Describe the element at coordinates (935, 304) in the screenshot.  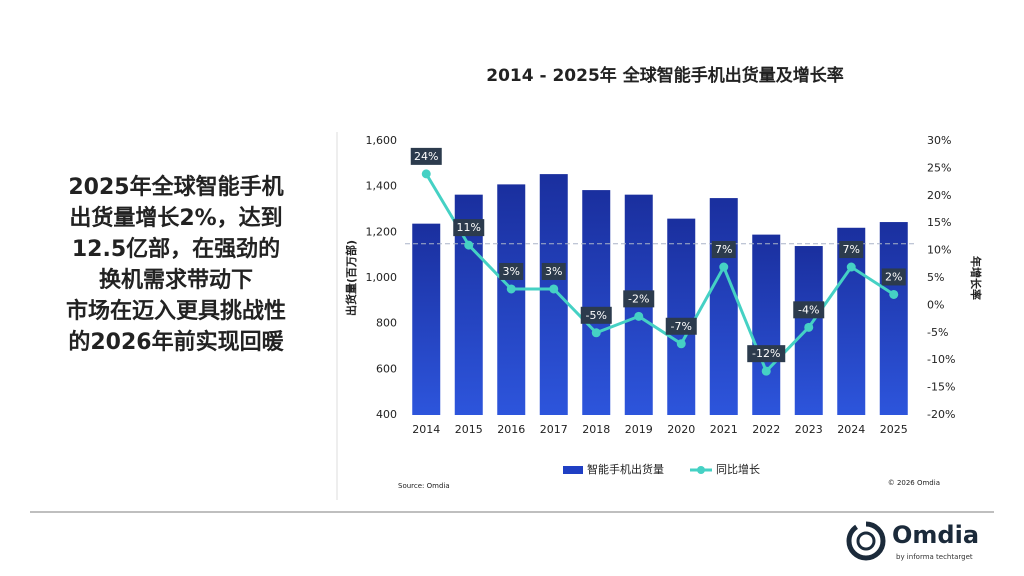
I see `y2-tick-label: 0%` at that location.